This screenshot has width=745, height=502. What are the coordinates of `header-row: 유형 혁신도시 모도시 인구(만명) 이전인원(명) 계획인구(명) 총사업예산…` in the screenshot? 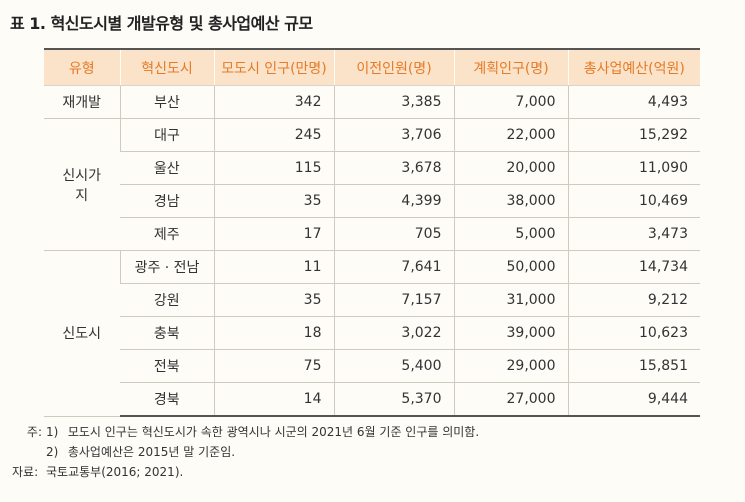 It's located at (372, 67).